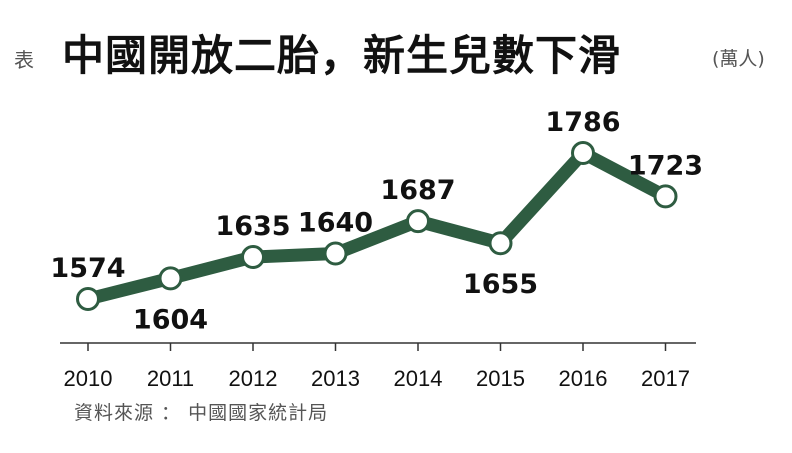  Describe the element at coordinates (417, 190) in the screenshot. I see `data-label: 1687` at that location.